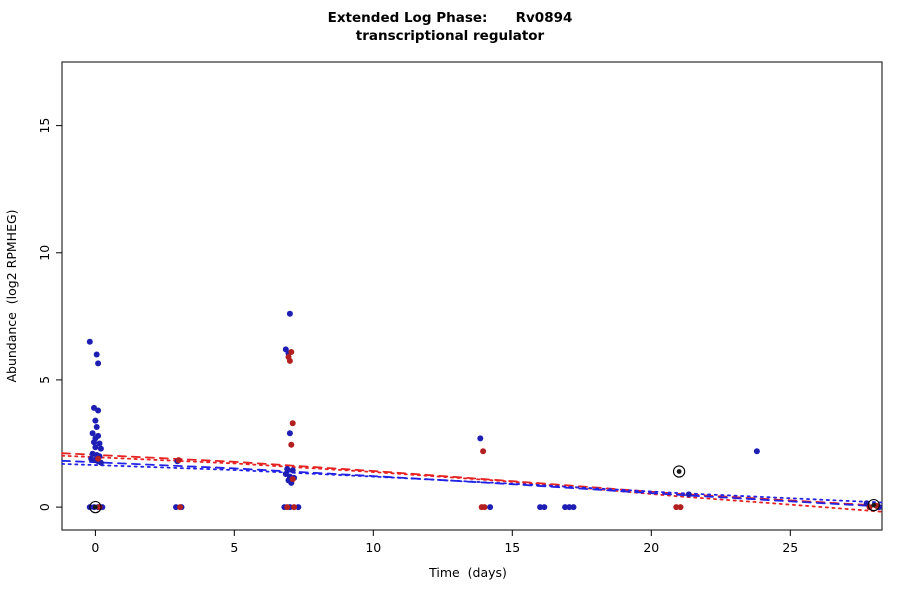 This screenshot has height=600, width=900. Describe the element at coordinates (44, 126) in the screenshot. I see `y-axis-tick-label: 15` at that location.